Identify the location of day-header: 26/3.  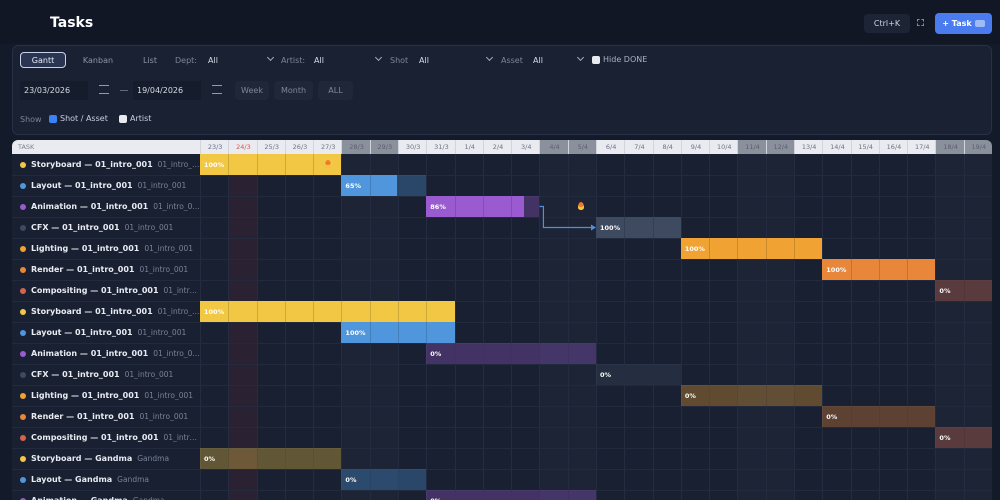
(299, 147).